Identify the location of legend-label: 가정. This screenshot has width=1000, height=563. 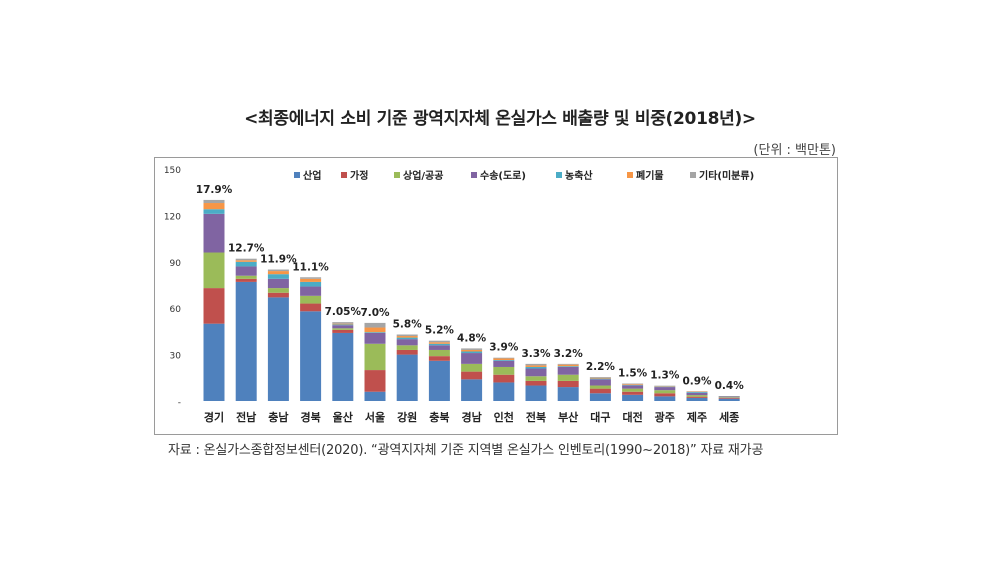
(359, 175).